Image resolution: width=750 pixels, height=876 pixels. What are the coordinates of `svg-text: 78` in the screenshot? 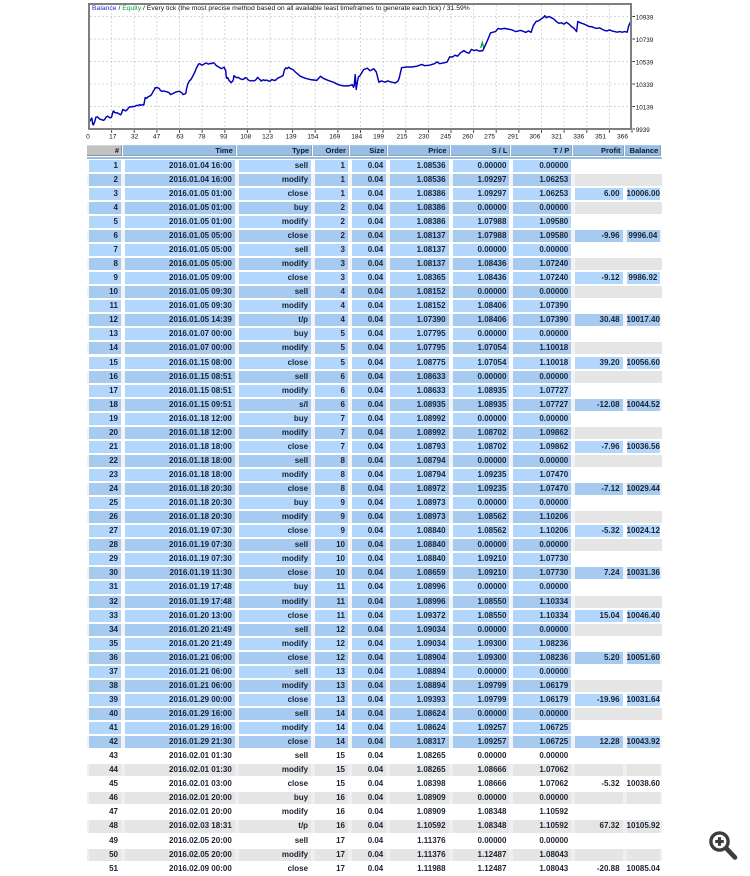 It's located at (202, 136).